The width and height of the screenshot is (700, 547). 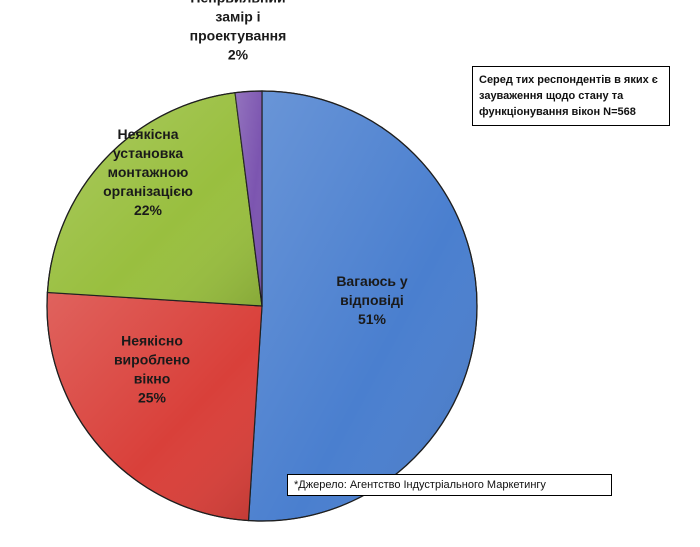 I want to click on slice-label-line: 22%, so click(x=148, y=210).